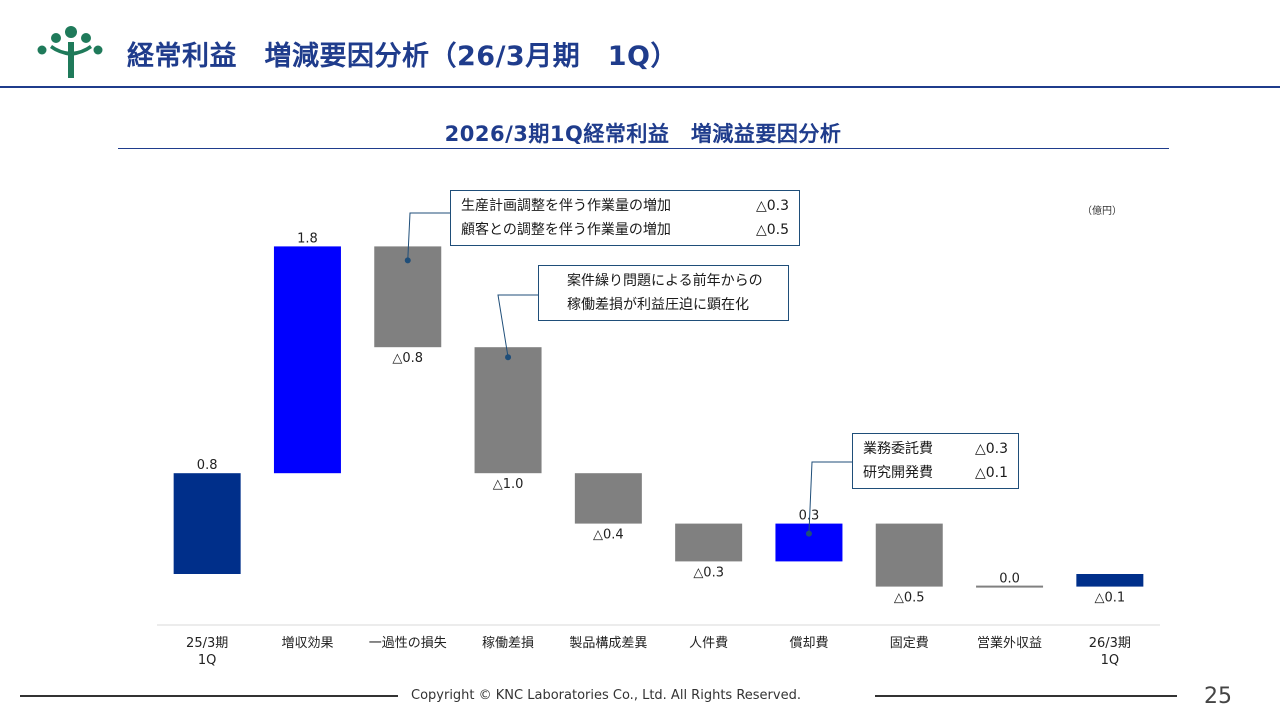  Describe the element at coordinates (708, 572) in the screenshot. I see `data-label: △0.3` at that location.